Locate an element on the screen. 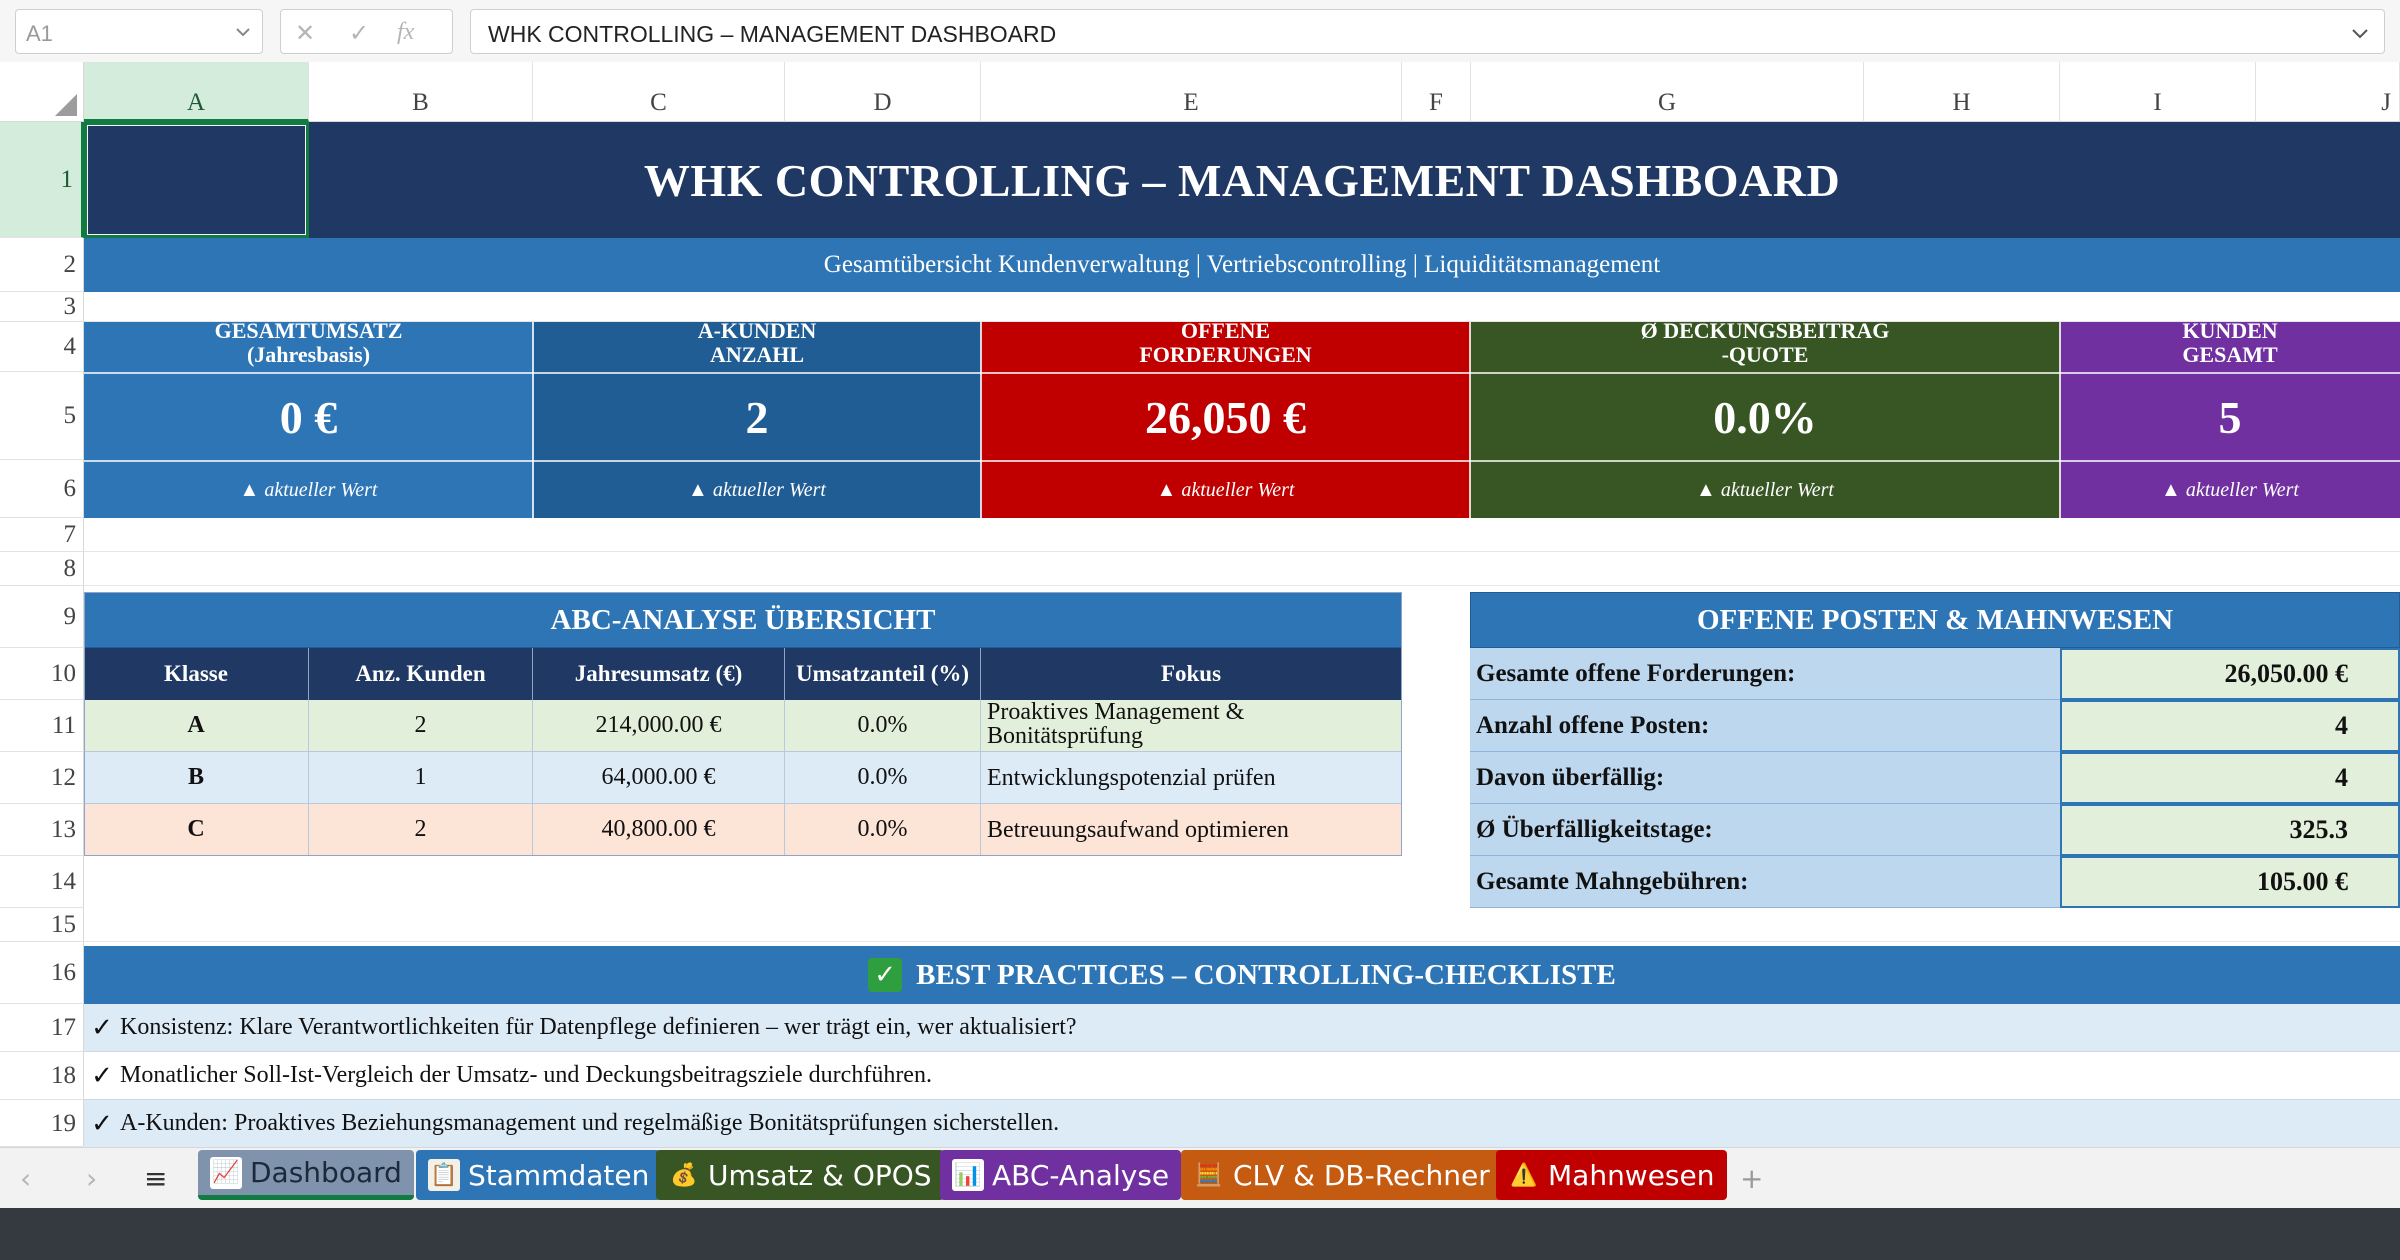 The image size is (2400, 1260). row-header-10: 10 is located at coordinates (42, 674).